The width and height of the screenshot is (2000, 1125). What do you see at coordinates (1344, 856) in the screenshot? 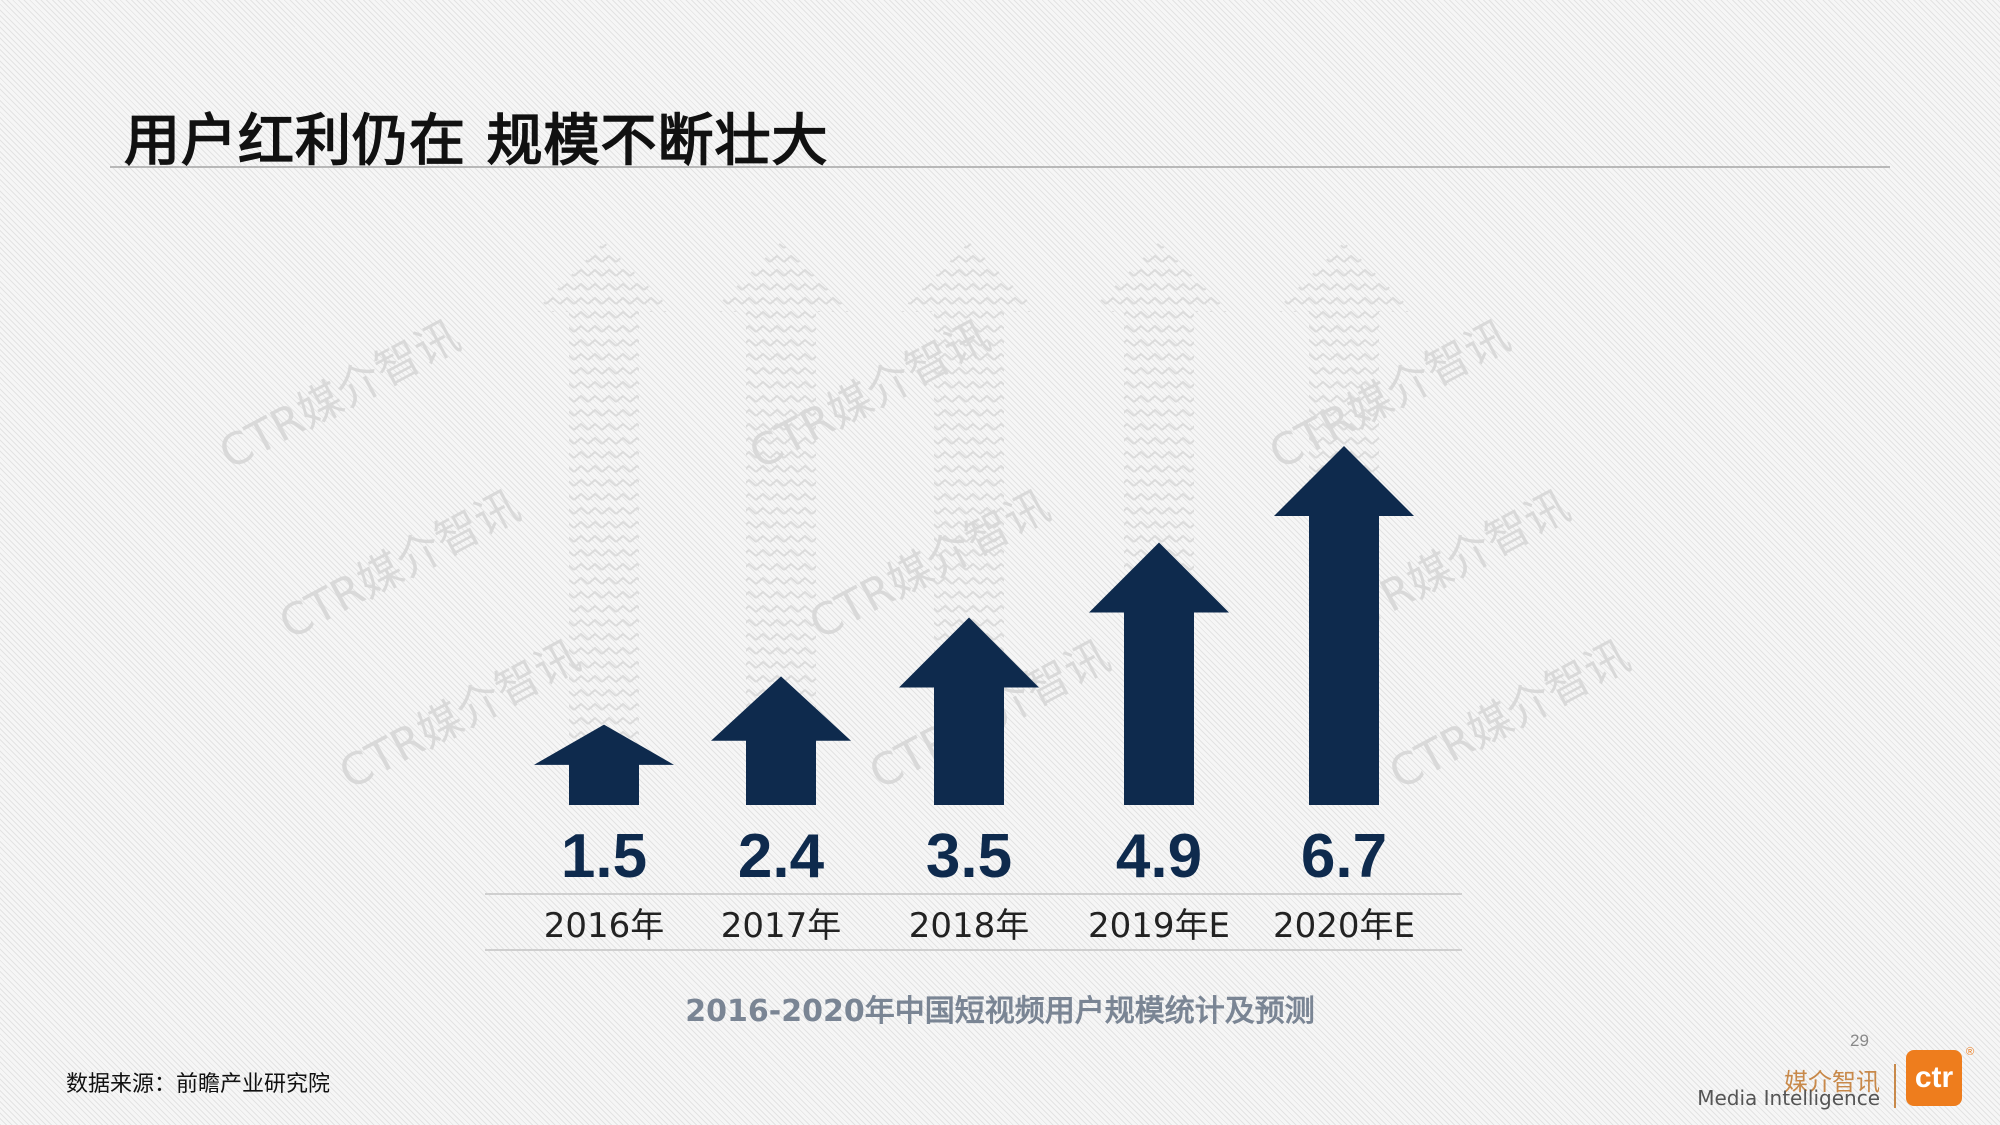
I see `value-label-4: 6.7` at bounding box center [1344, 856].